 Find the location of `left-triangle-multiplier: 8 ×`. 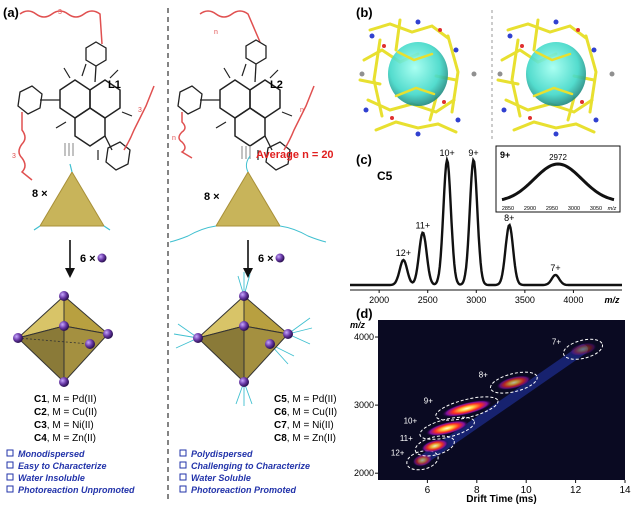

left-triangle-multiplier: 8 × is located at coordinates (40, 194).